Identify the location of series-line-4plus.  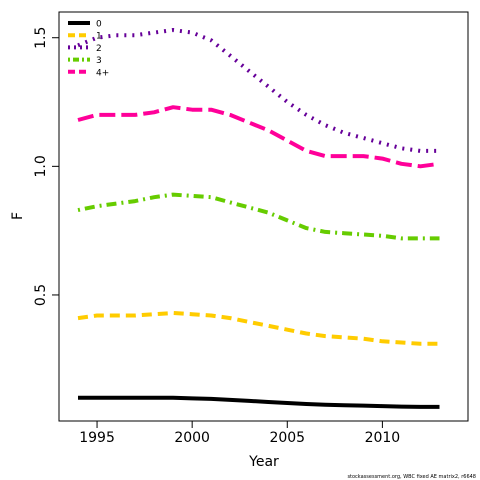
(258, 137).